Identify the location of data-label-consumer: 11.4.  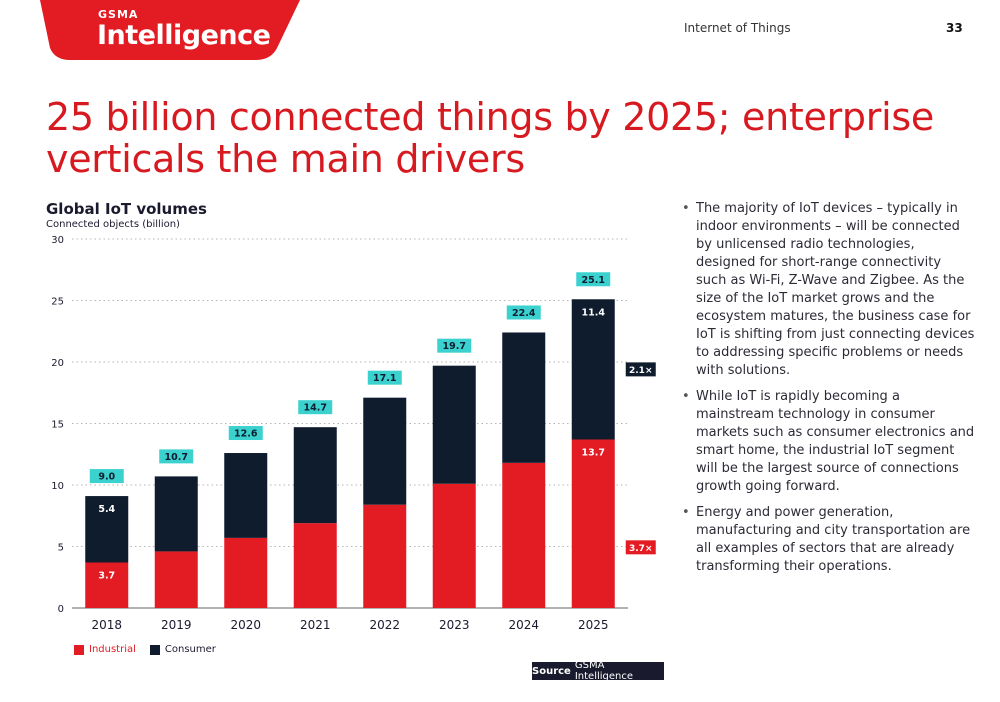
(594, 312).